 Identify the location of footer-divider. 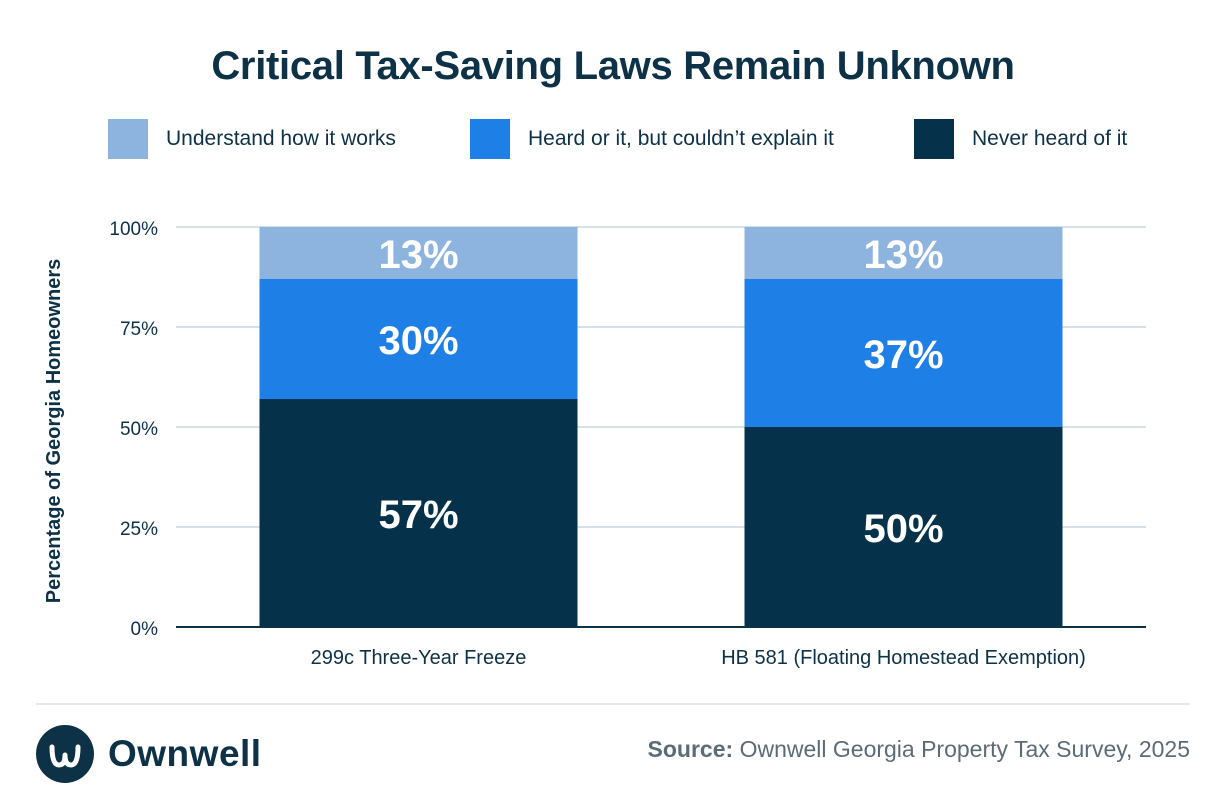
(613, 704).